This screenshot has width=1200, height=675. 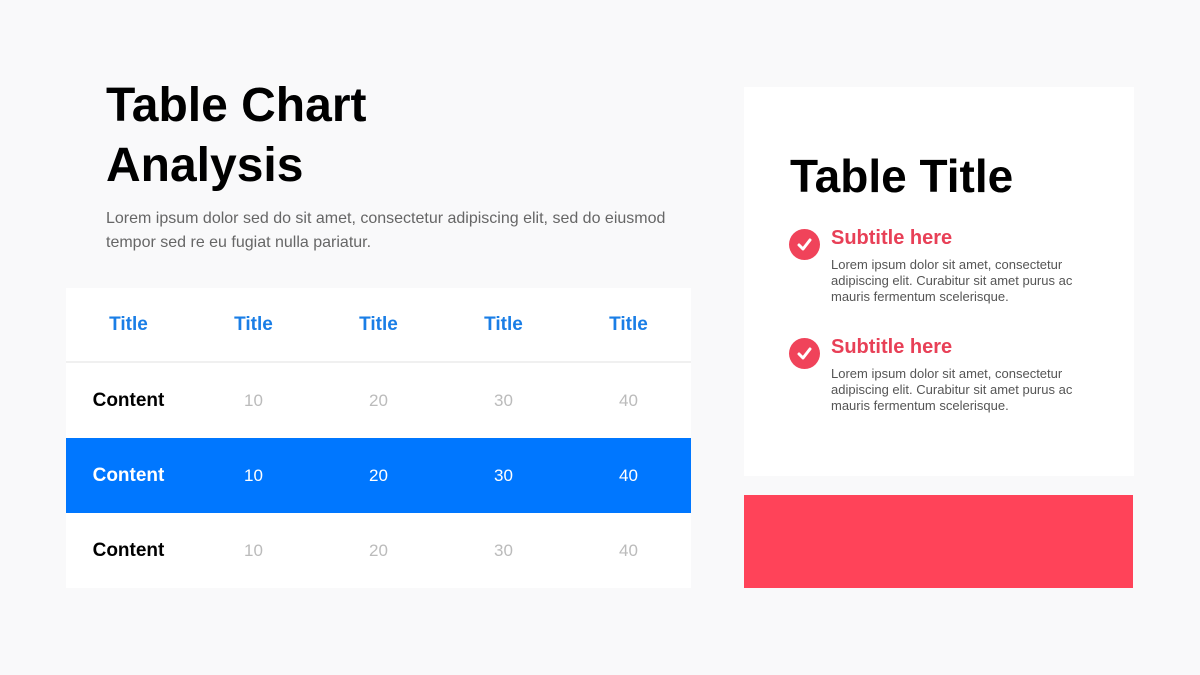 What do you see at coordinates (938, 541) in the screenshot?
I see `accent-block` at bounding box center [938, 541].